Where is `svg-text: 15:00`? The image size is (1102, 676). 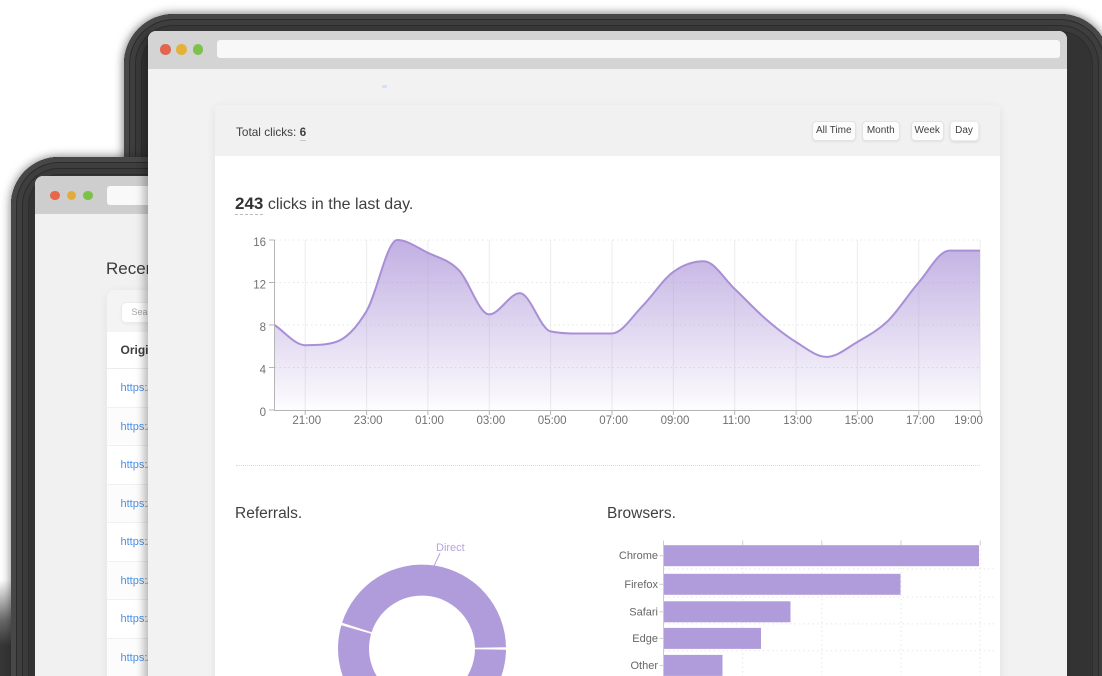 svg-text: 15:00 is located at coordinates (859, 421).